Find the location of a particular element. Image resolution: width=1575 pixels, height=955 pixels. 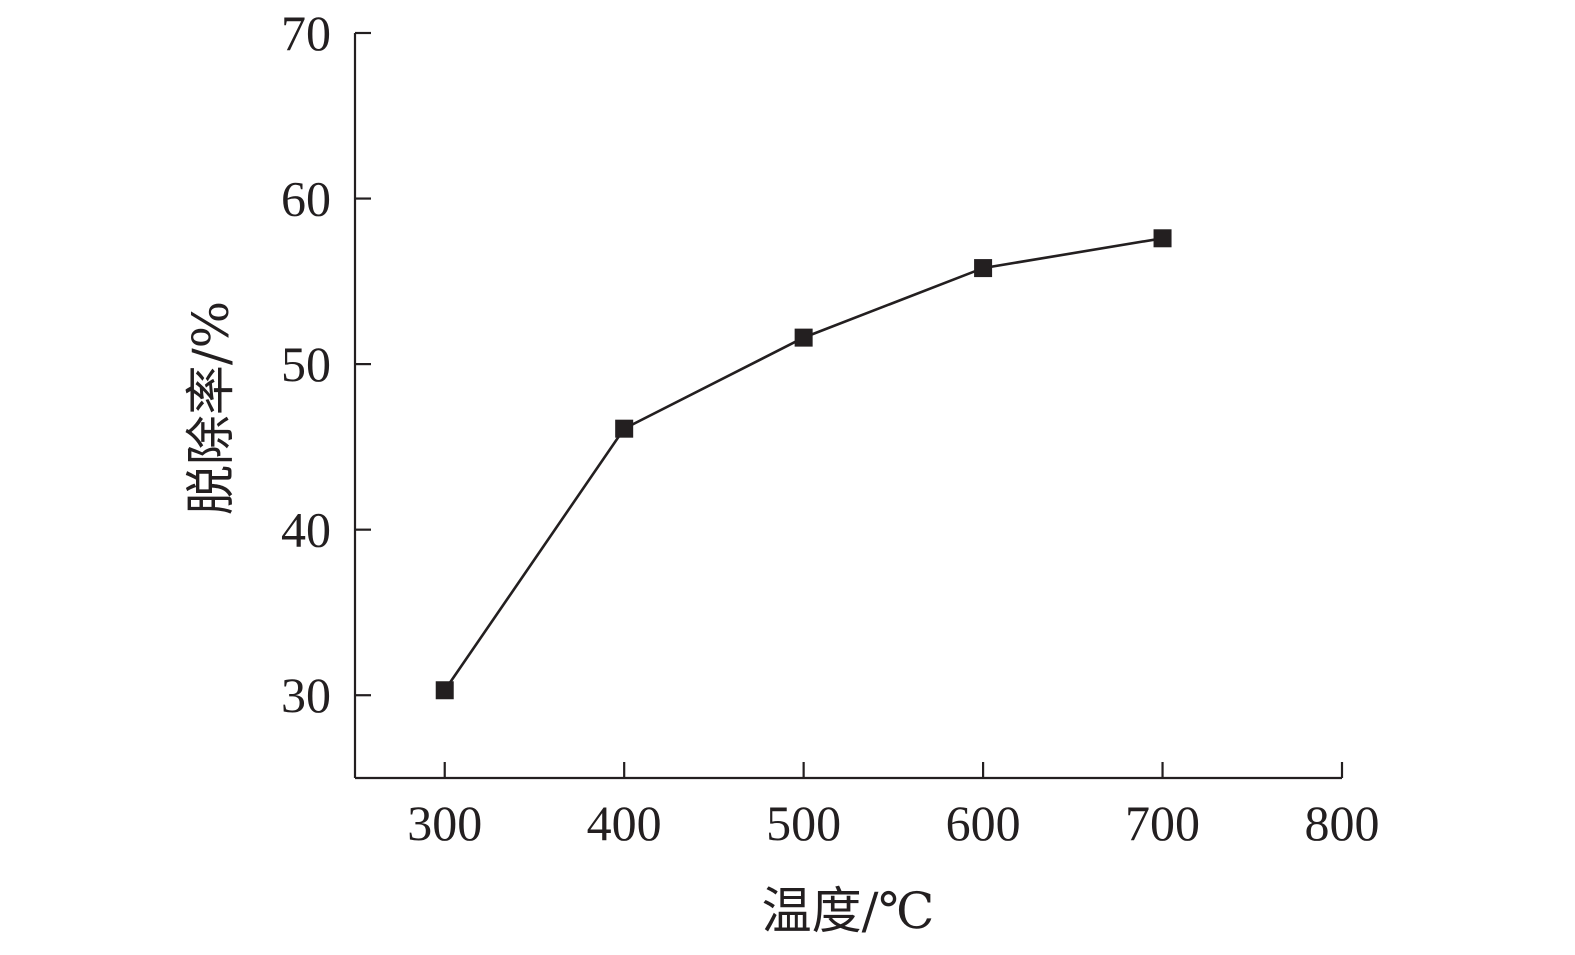

y-tick-label-60: 60 is located at coordinates (306, 199).